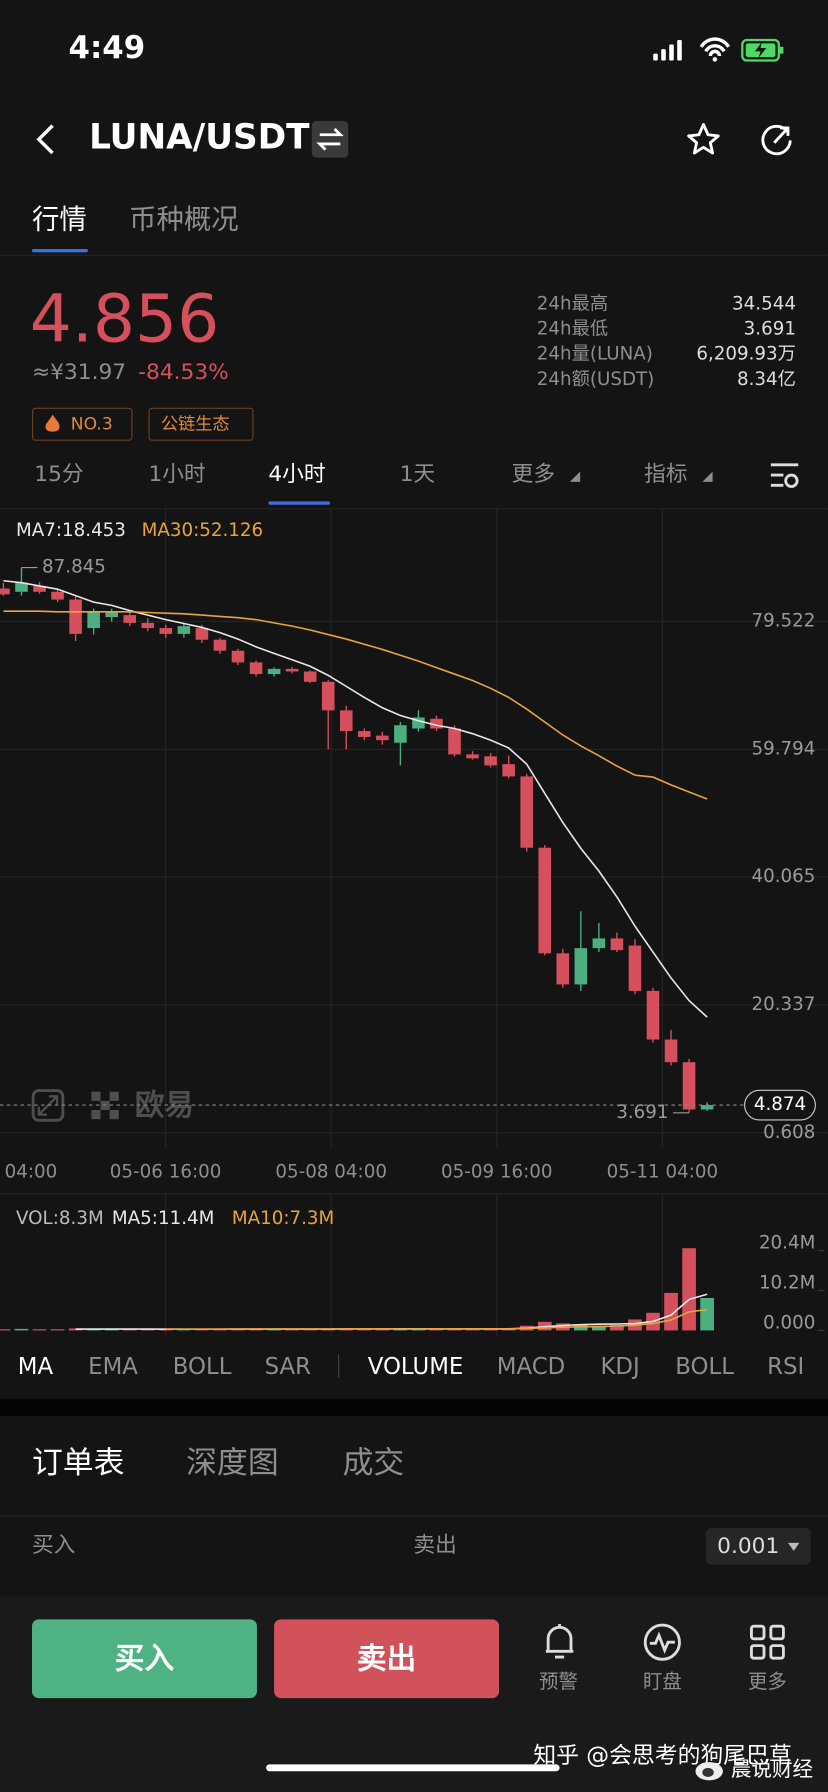  I want to click on y-tick-label: 0.608, so click(789, 1132).